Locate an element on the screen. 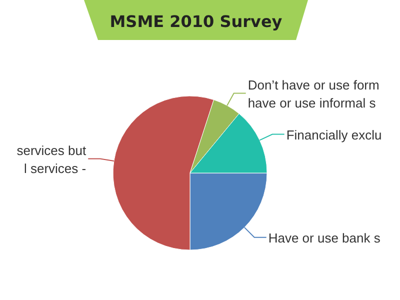 This screenshot has height=300, width=400. slice-label: Financially exclu is located at coordinates (334, 134).